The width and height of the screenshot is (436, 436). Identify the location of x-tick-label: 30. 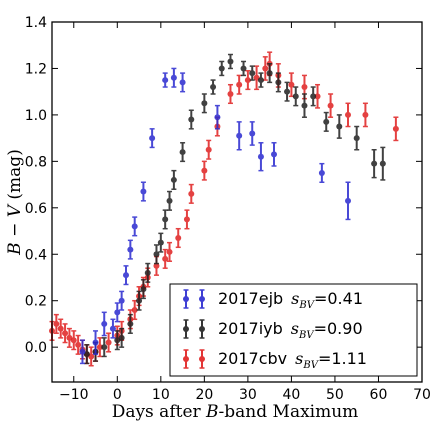
(248, 395).